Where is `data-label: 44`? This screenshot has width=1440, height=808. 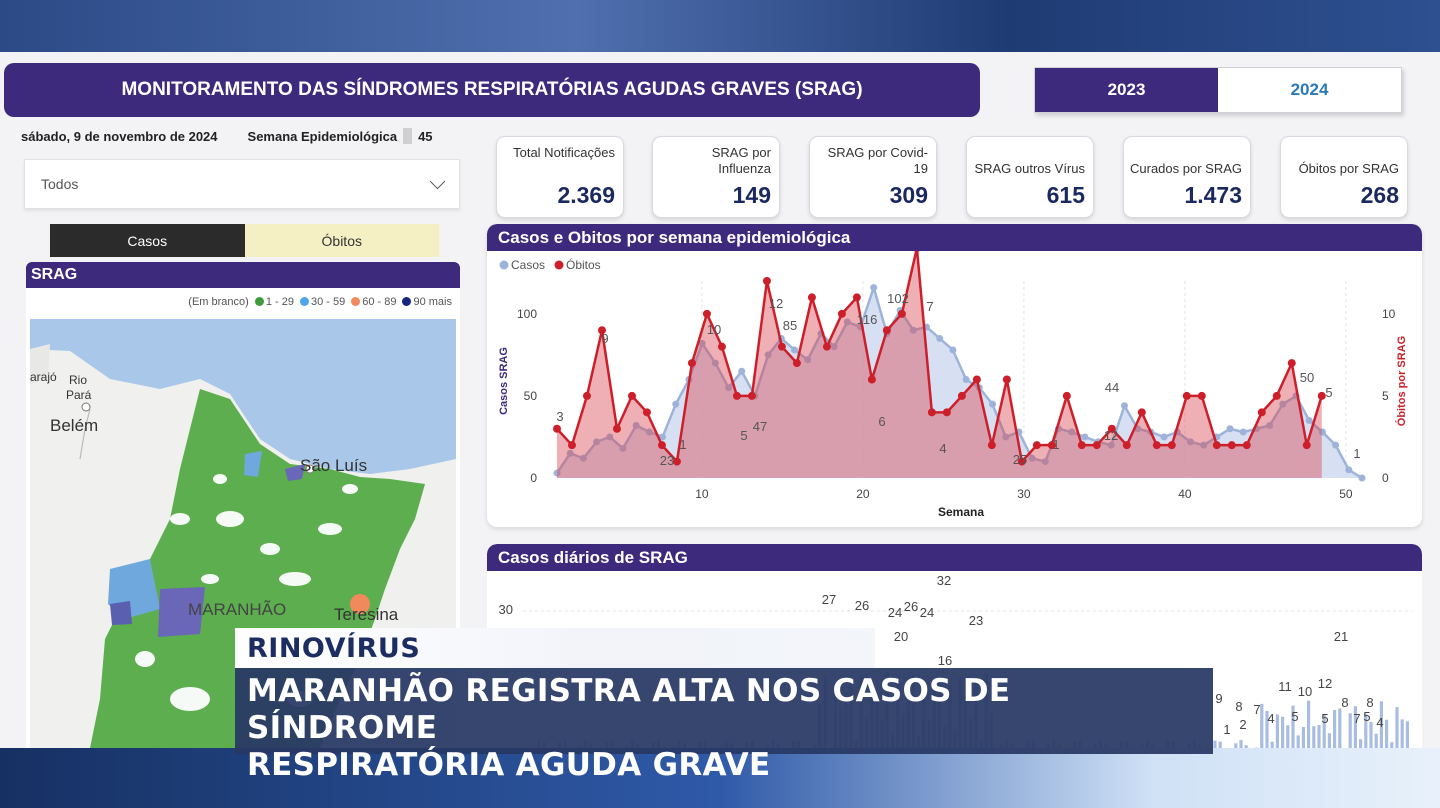 data-label: 44 is located at coordinates (1112, 387).